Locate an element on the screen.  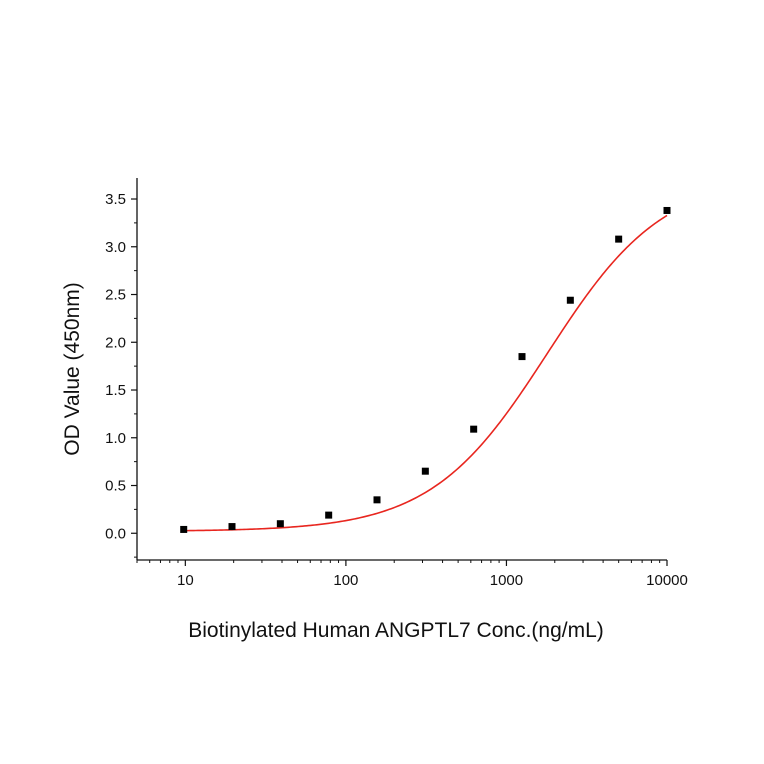
x-tick-label: 100 is located at coordinates (345, 580).